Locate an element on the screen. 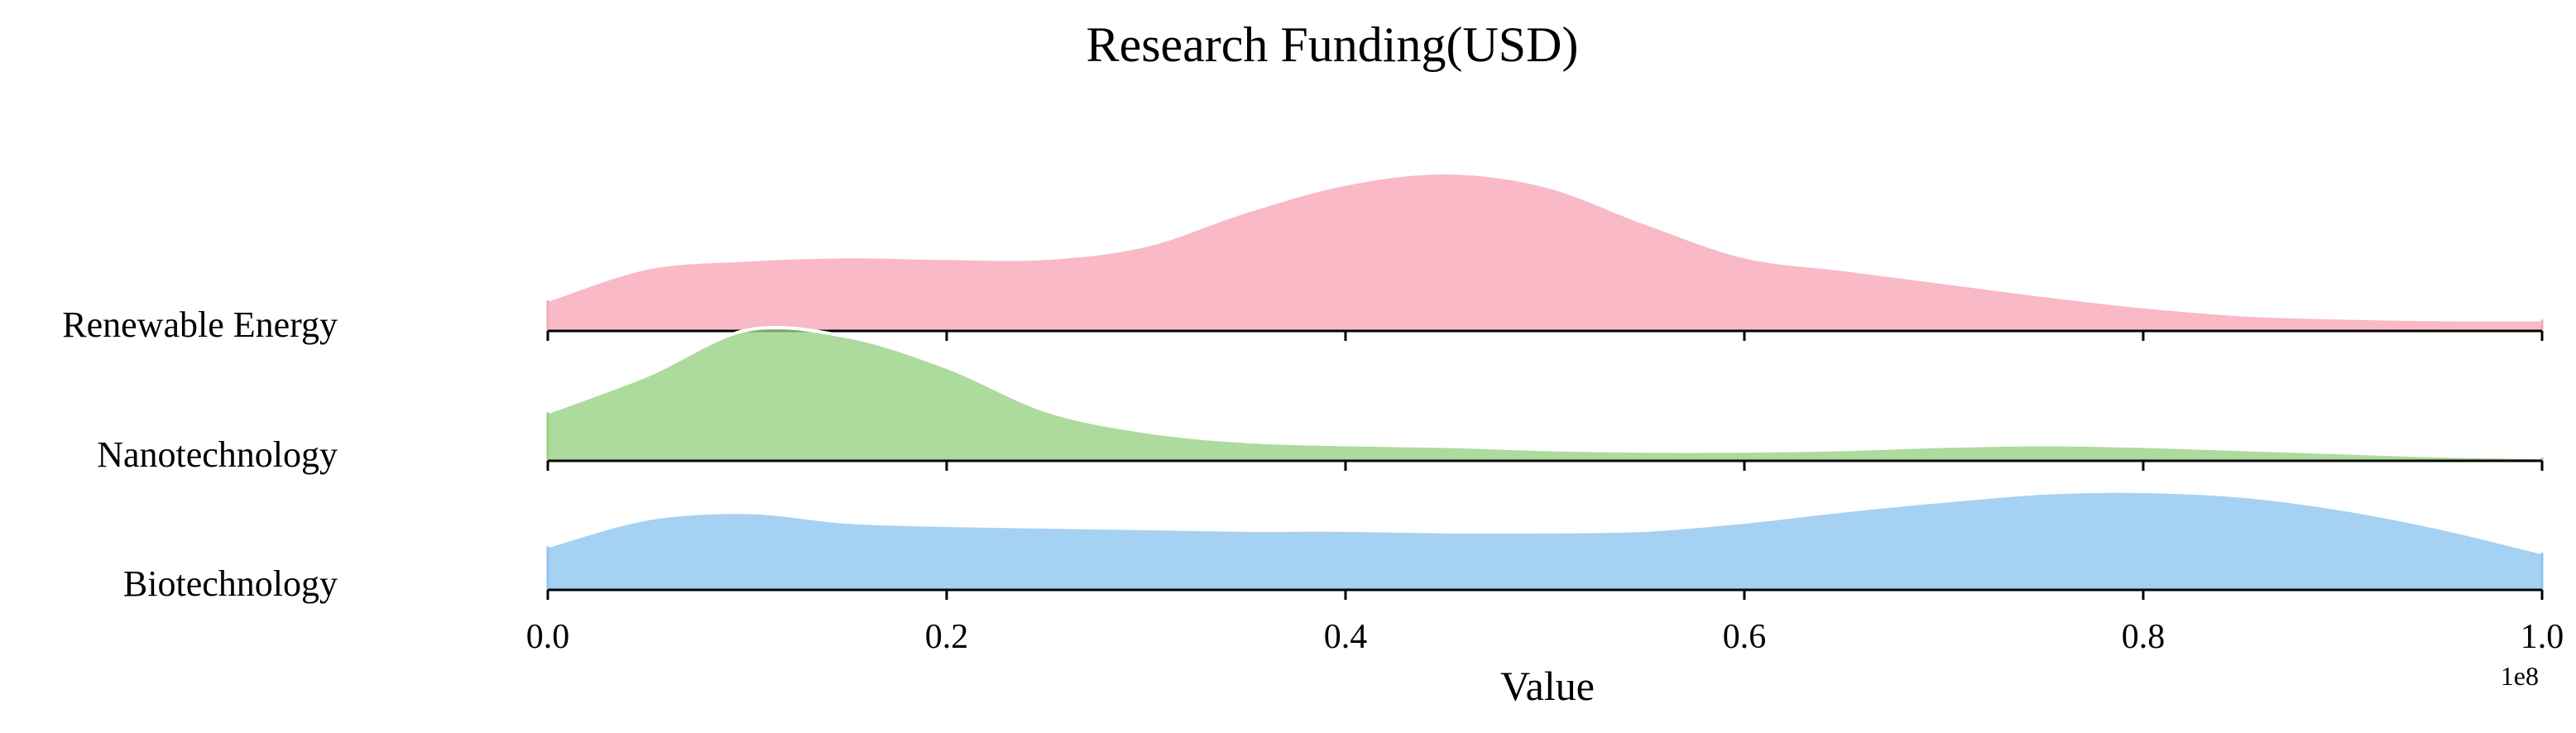 This screenshot has width=2576, height=733. x-tick-label: 0.4 is located at coordinates (1346, 637).